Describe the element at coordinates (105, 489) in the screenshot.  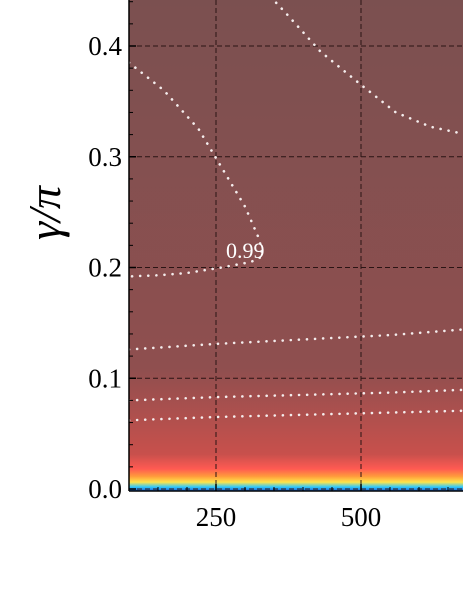
I see `y-tick-label: 0.0` at that location.